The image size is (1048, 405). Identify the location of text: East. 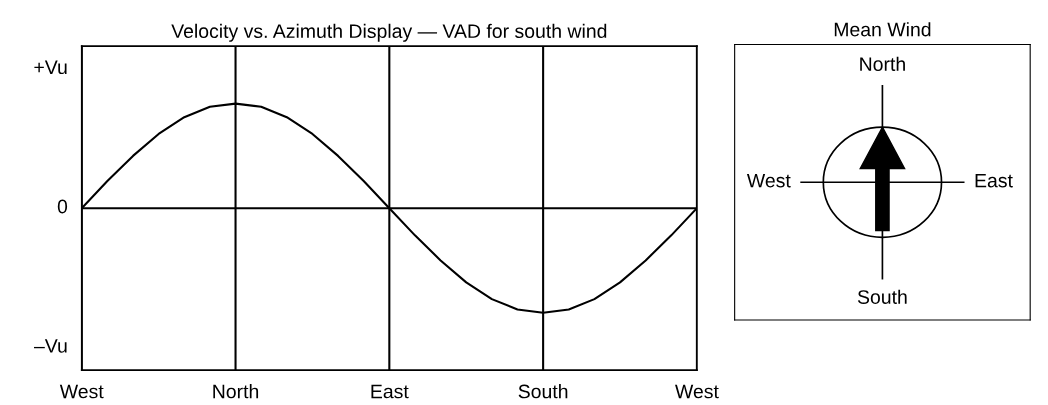
(994, 180).